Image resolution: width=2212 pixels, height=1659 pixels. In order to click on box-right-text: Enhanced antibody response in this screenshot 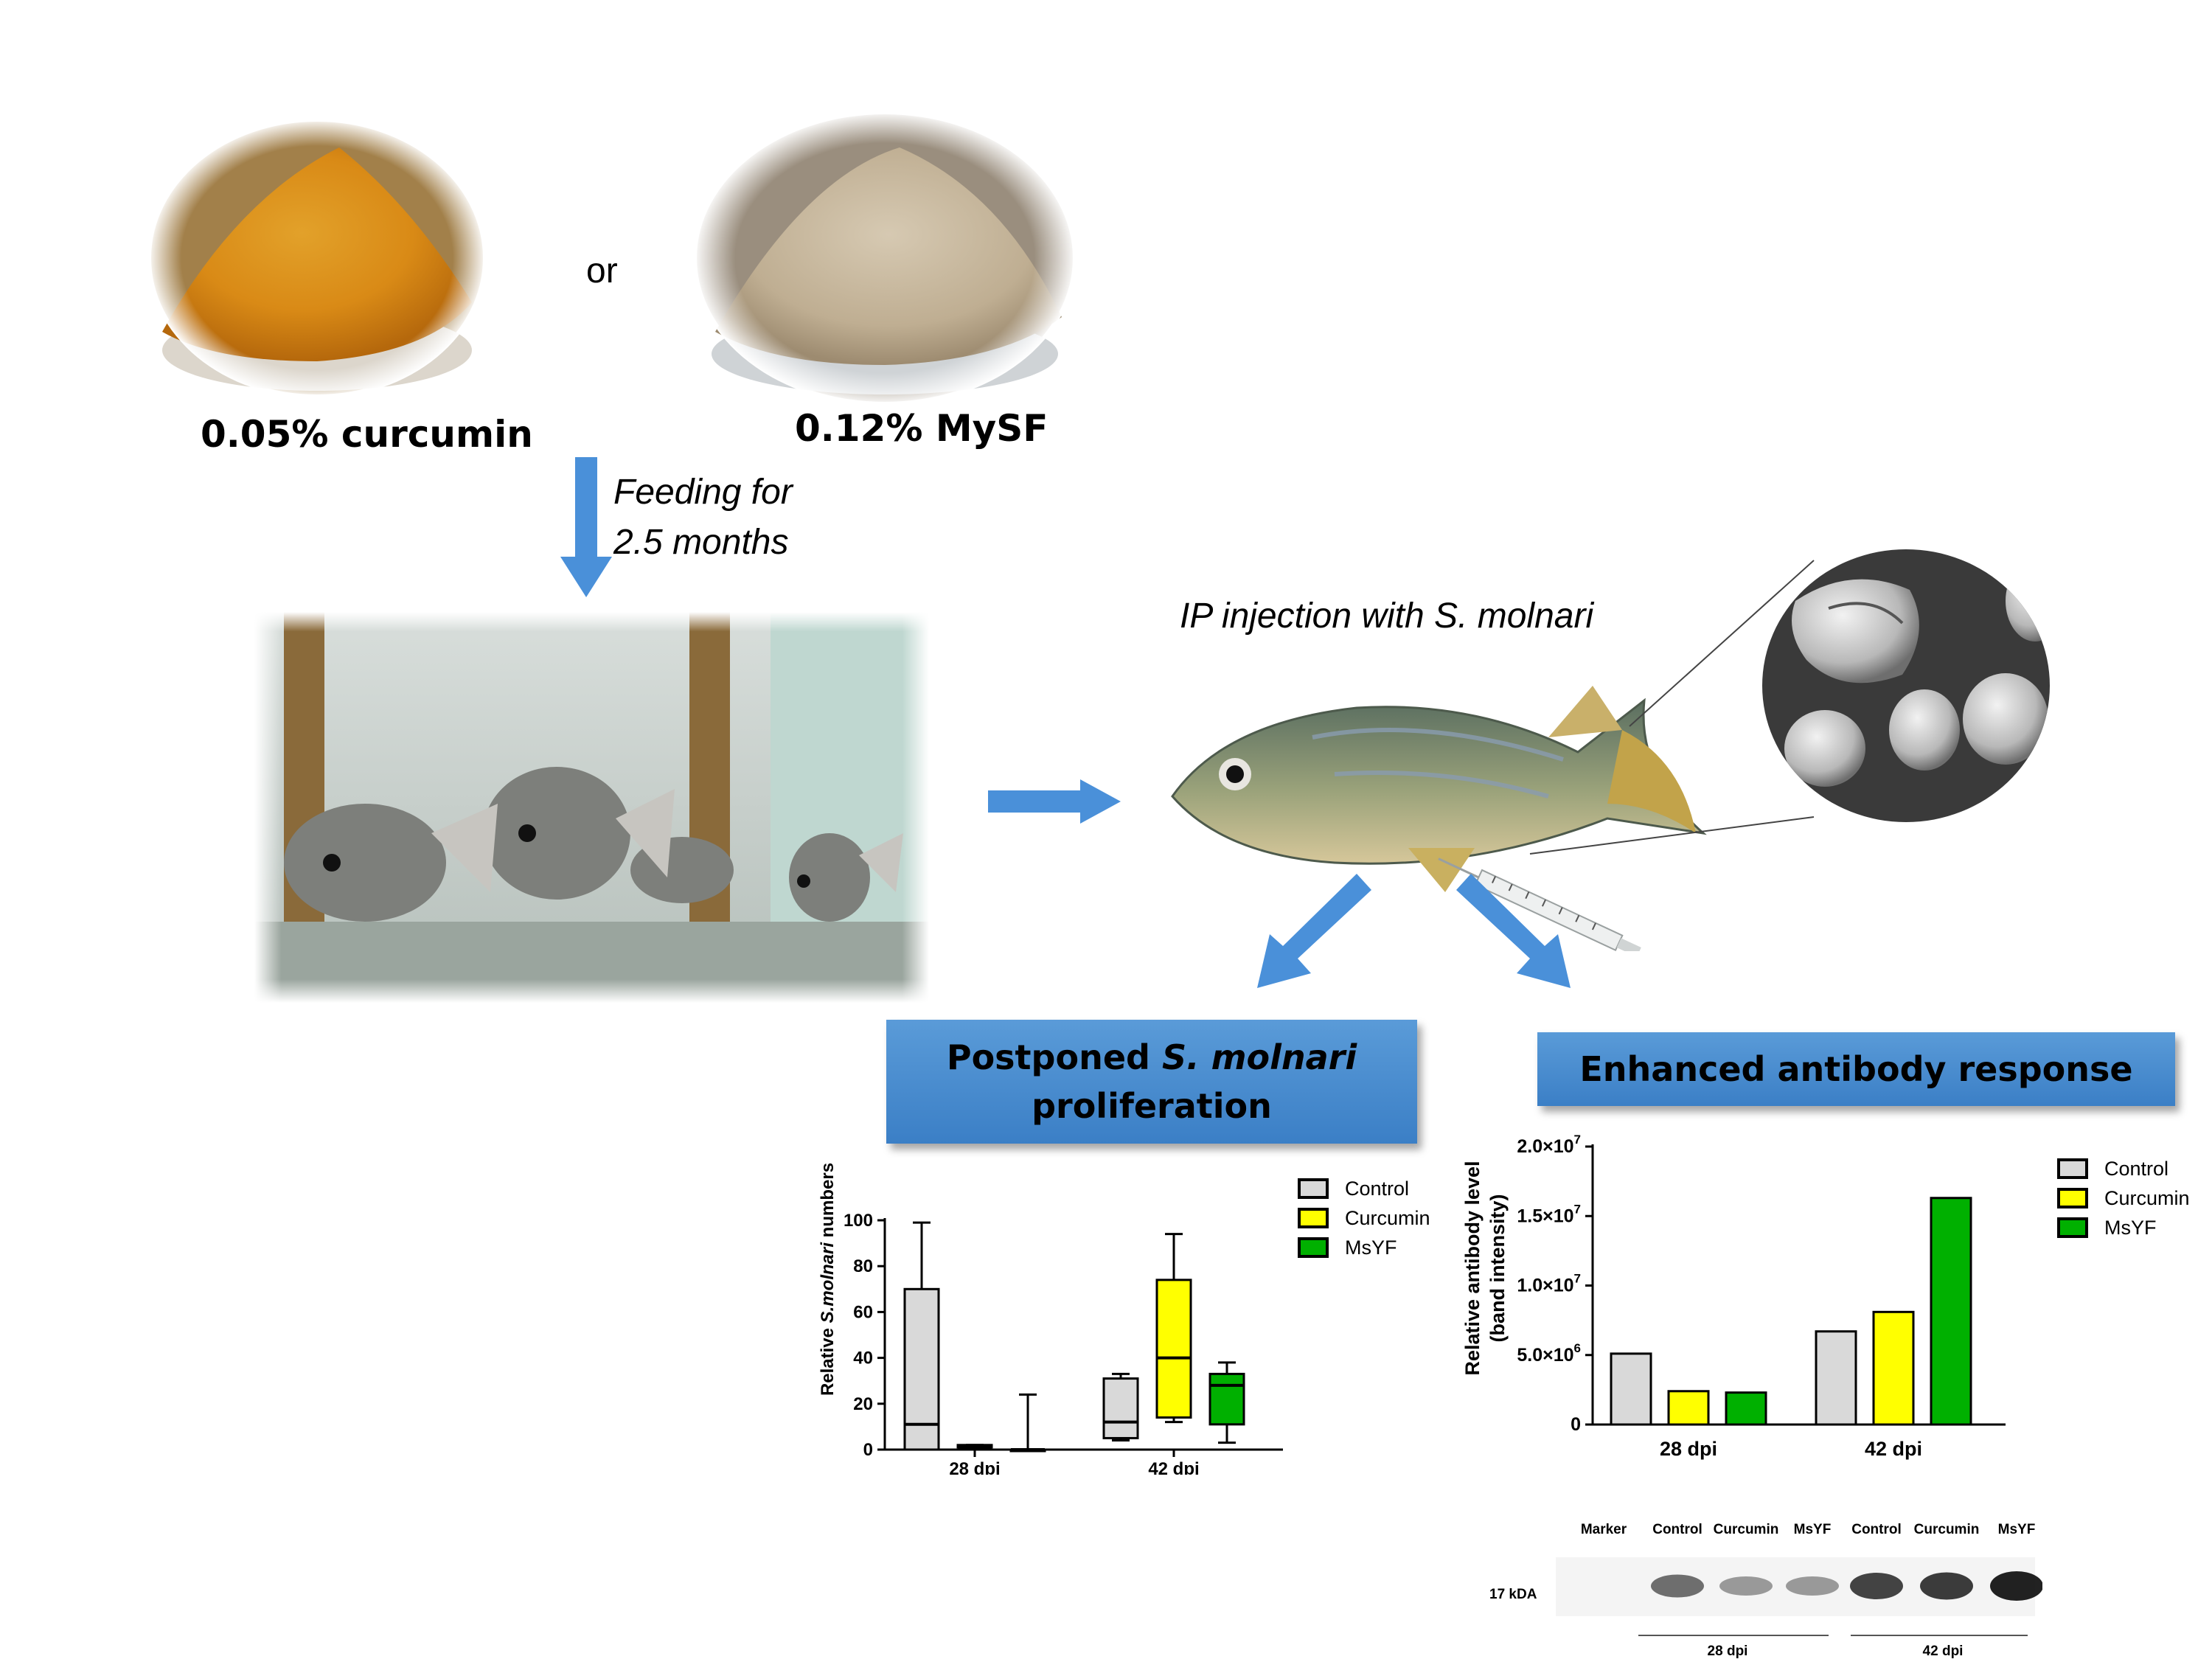, I will do `click(1856, 1069)`.